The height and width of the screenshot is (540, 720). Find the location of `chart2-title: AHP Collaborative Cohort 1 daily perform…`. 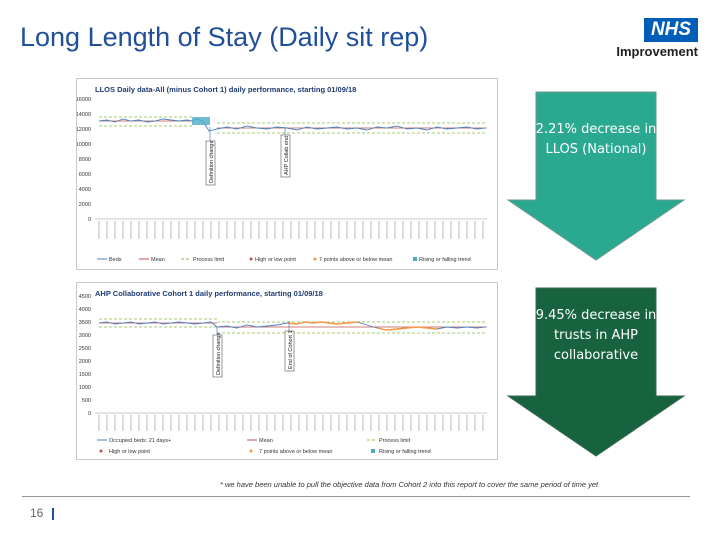

chart2-title: AHP Collaborative Cohort 1 daily perform… is located at coordinates (209, 293).